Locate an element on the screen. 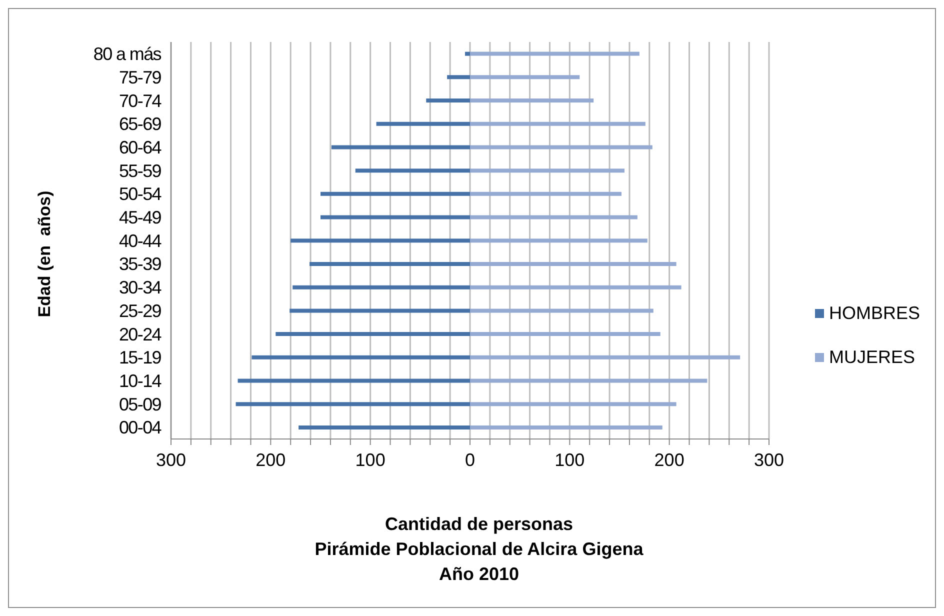 The width and height of the screenshot is (944, 616). y-tick-label: 75-79 is located at coordinates (140, 77).